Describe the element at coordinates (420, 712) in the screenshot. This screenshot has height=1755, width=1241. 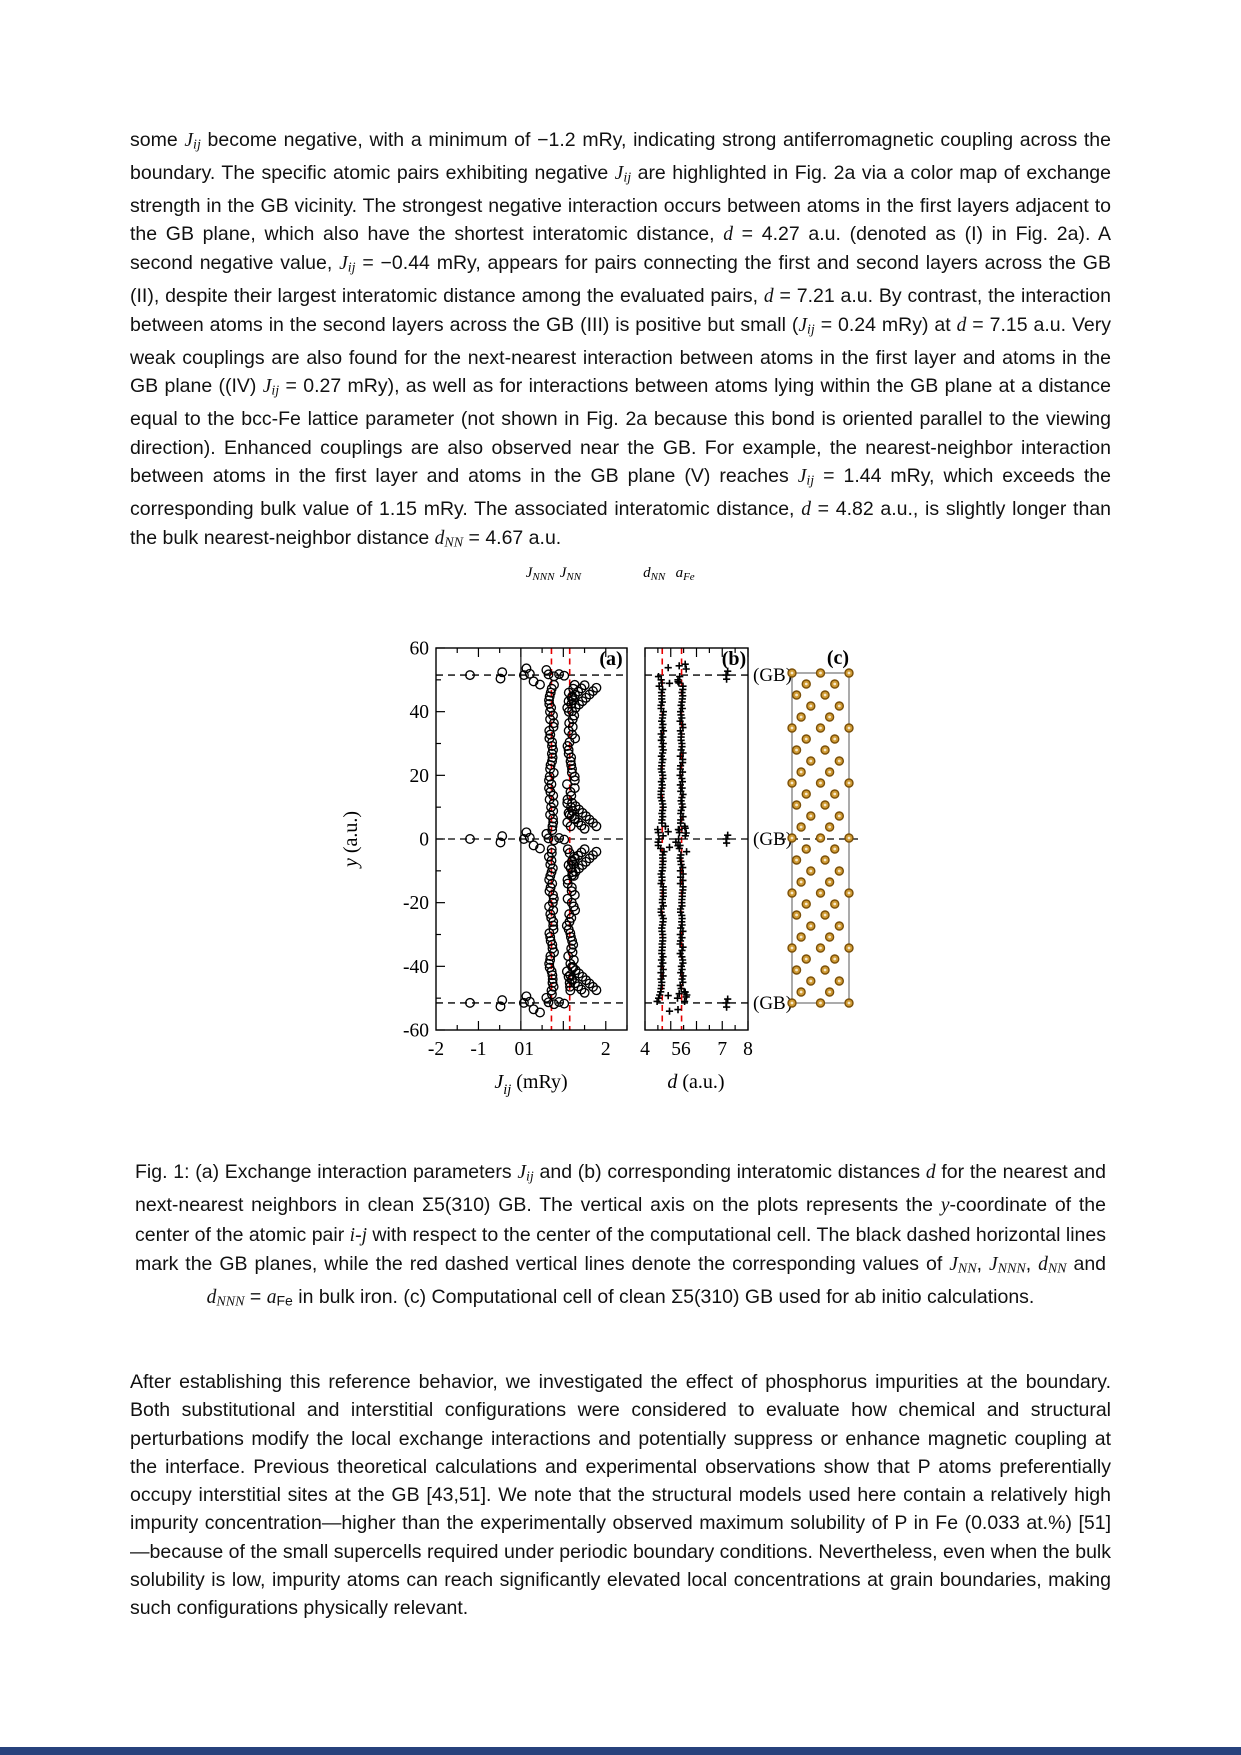
I see `y-tick-label: 40` at that location.